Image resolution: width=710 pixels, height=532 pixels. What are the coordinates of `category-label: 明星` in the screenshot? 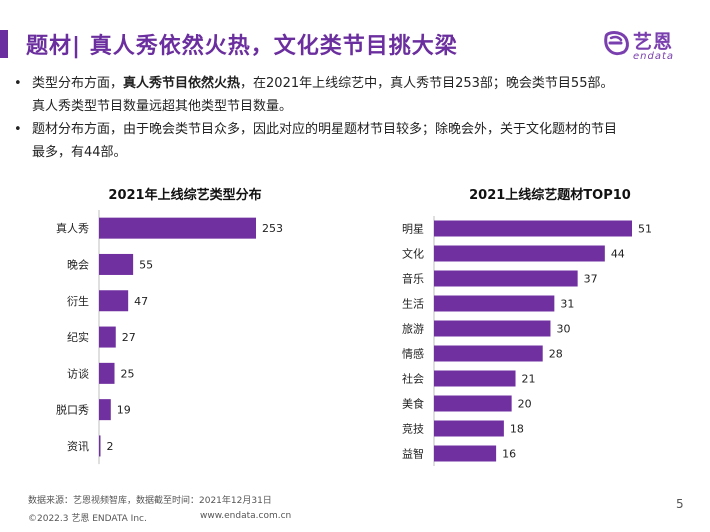 It's located at (413, 229).